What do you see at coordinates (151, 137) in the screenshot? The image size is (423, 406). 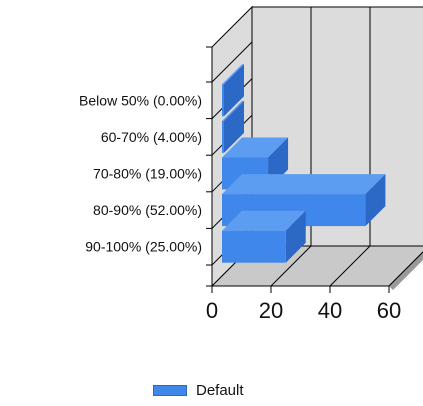 I see `category-label-1: 60-70% (4.00%)` at bounding box center [151, 137].